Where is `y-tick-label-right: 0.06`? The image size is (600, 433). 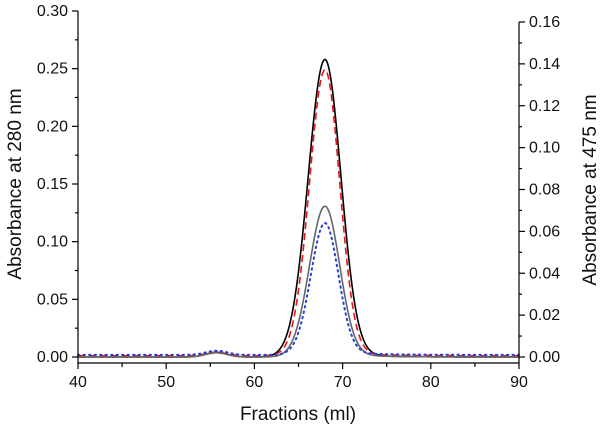 y-tick-label-right: 0.06 is located at coordinates (544, 231).